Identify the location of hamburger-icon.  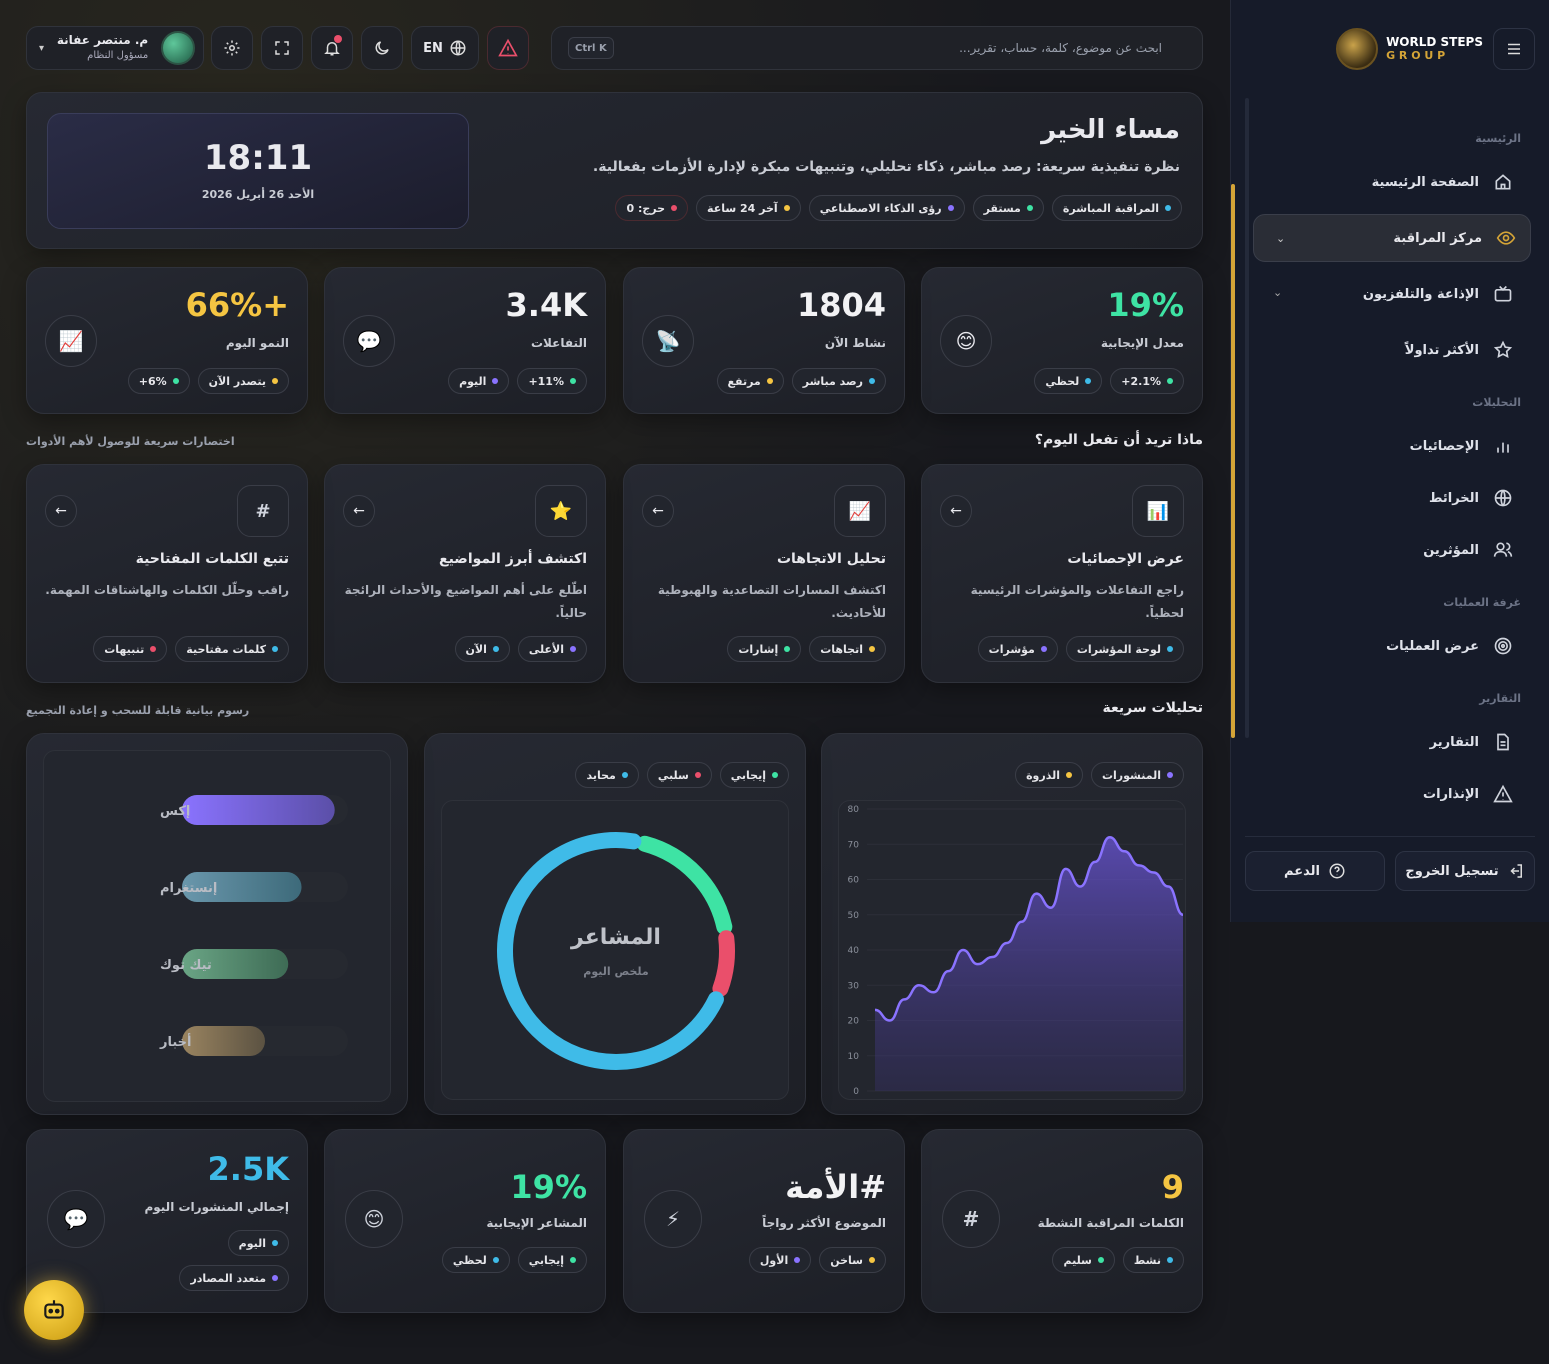
(1514, 49).